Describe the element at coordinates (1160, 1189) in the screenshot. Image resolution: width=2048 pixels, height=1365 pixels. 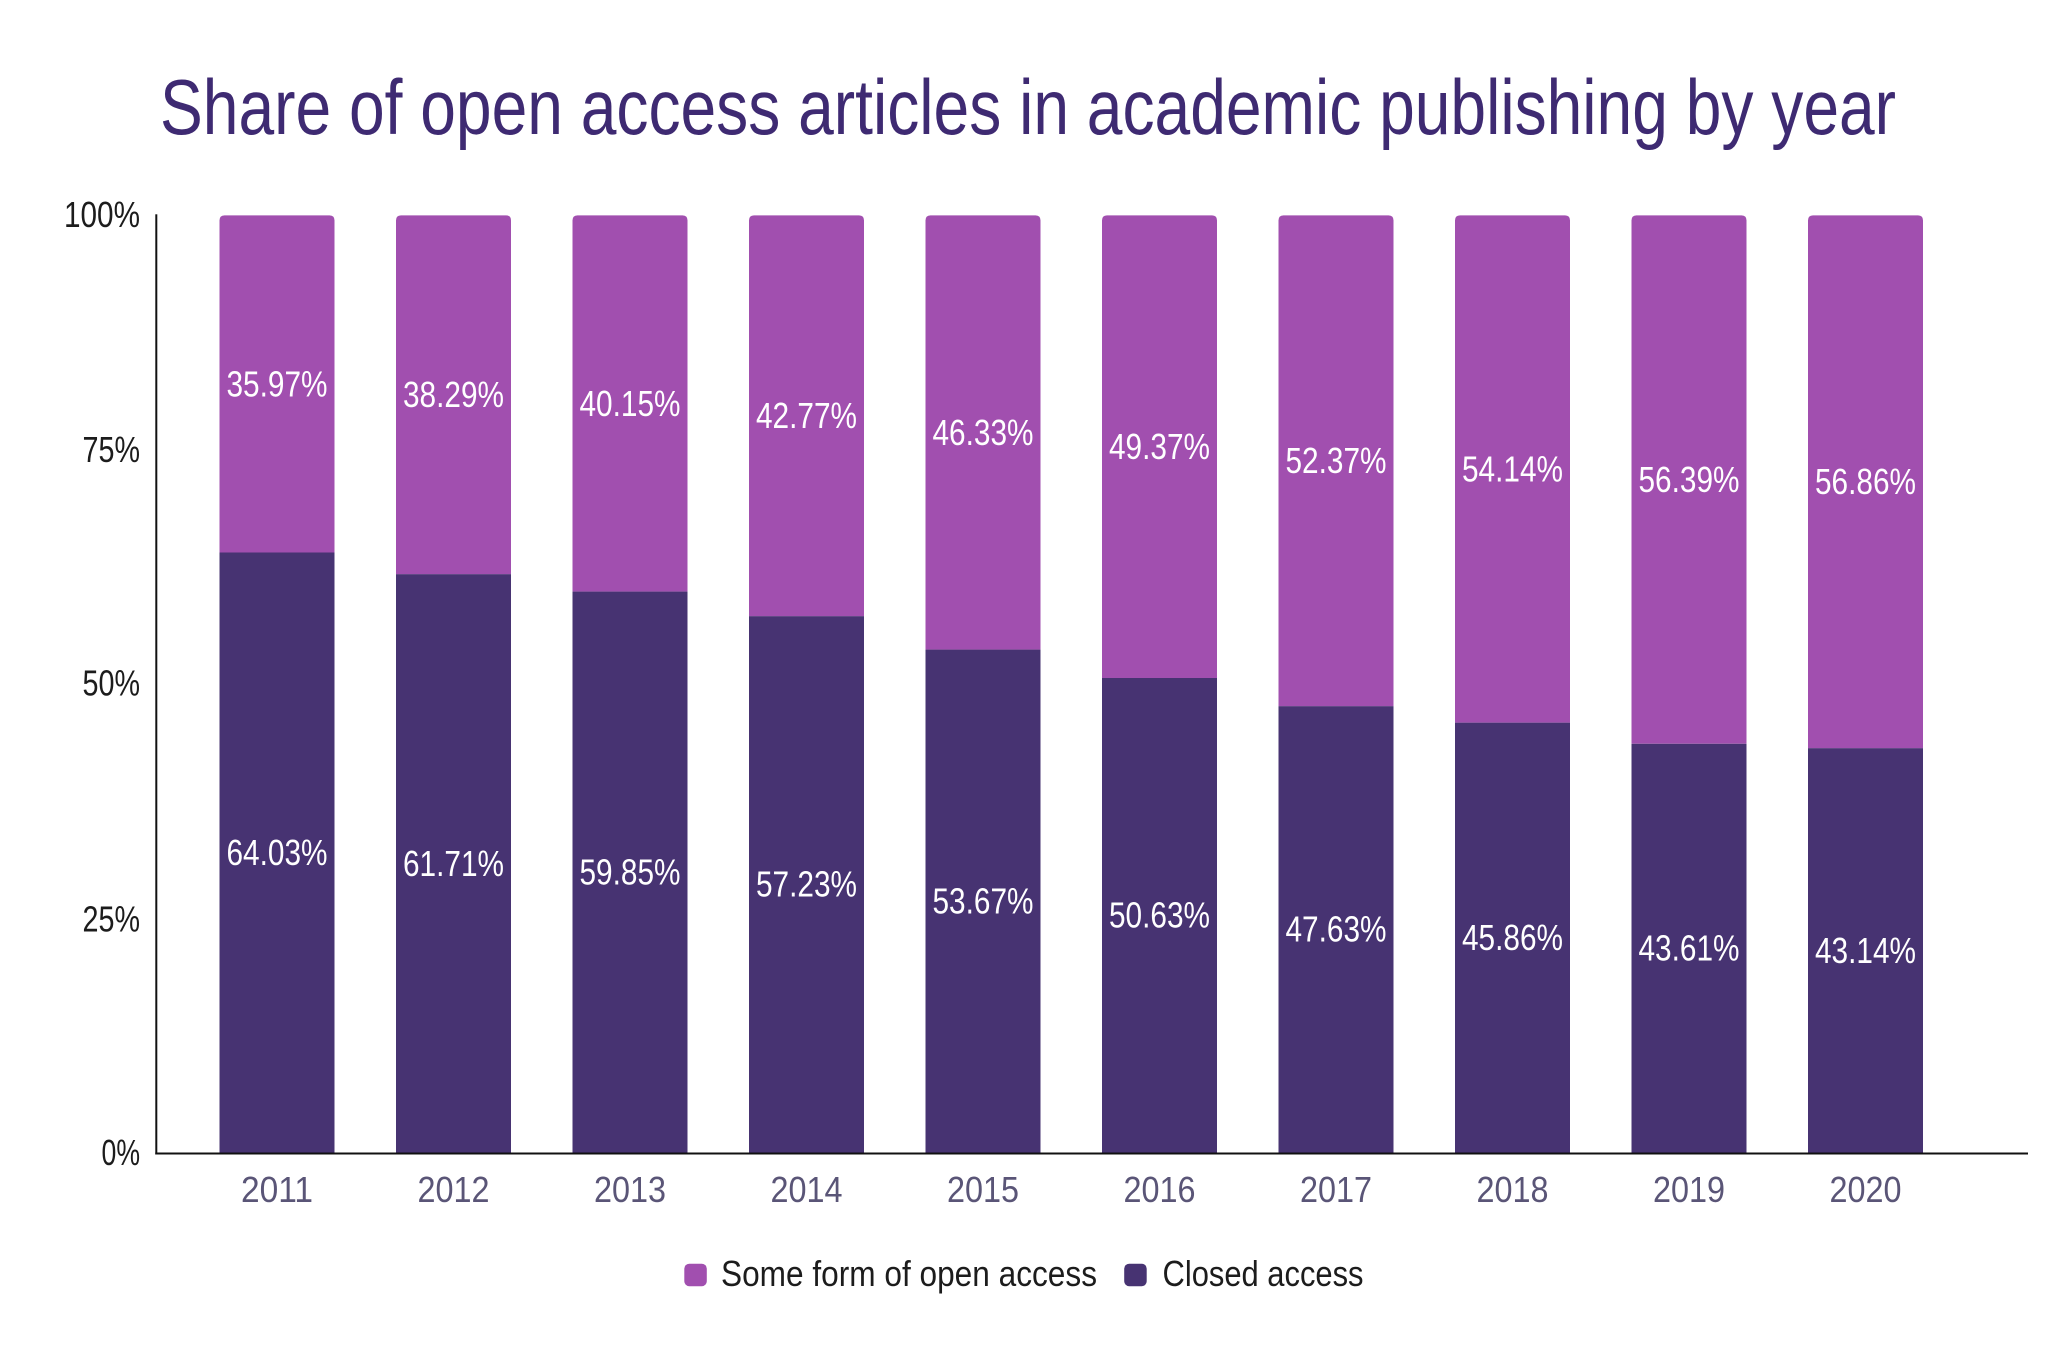
I see `svg-text: 2016` at that location.